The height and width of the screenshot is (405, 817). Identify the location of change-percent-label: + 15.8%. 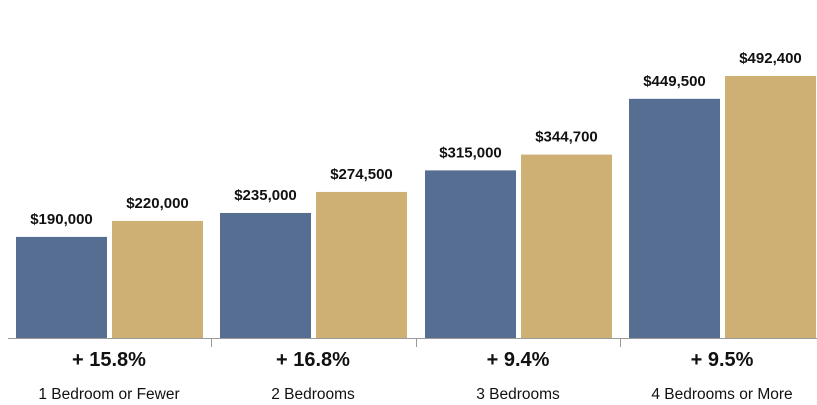
(109, 360).